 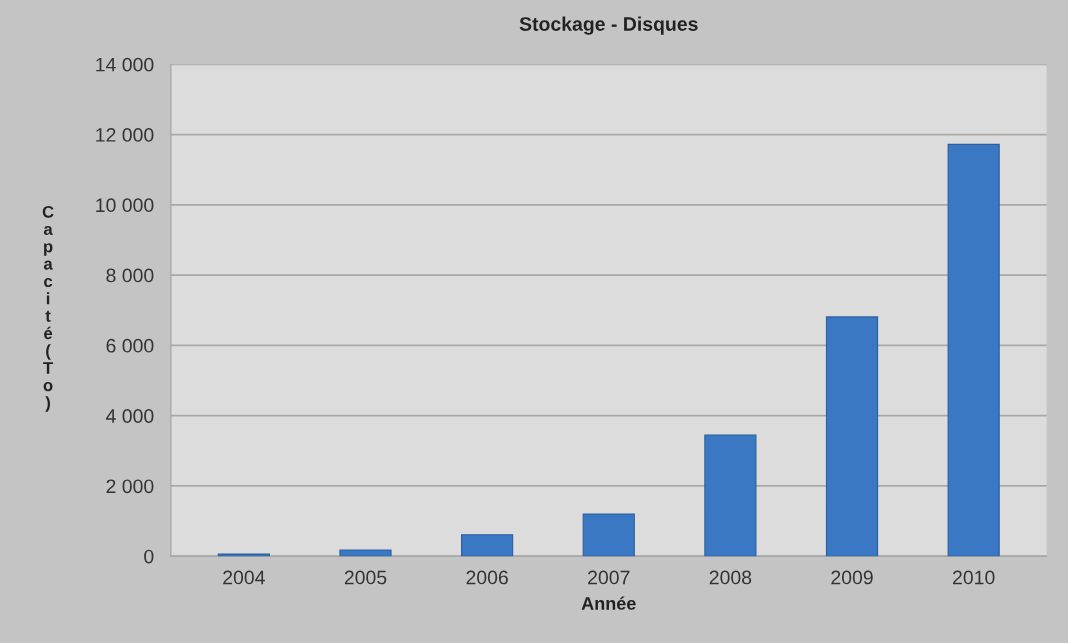 I want to click on x-tick-label: 2010, so click(x=974, y=577).